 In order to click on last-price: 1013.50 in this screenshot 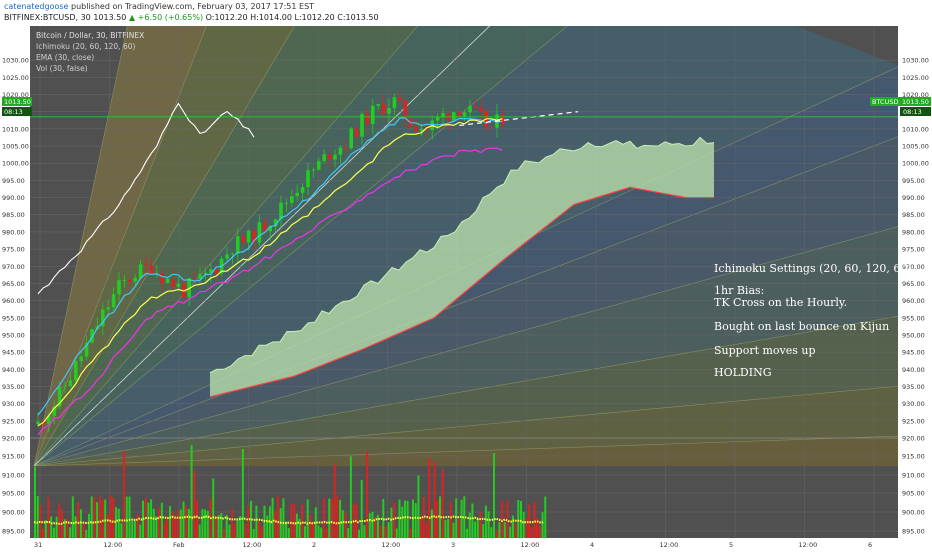, I will do `click(110, 17)`.